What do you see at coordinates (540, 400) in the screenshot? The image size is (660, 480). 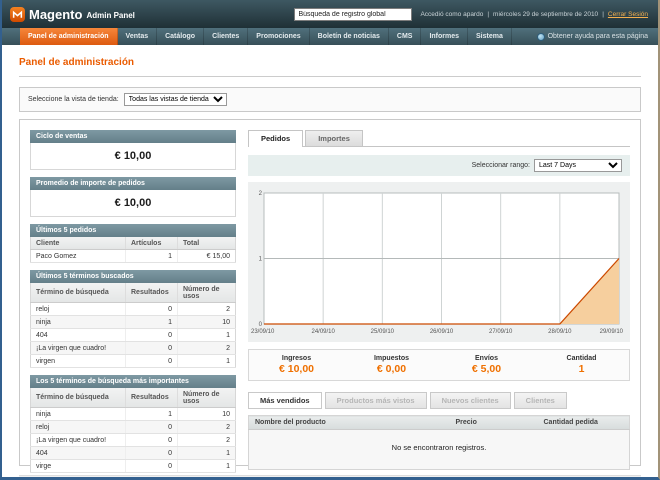 I see `tab-customers: Clientes` at bounding box center [540, 400].